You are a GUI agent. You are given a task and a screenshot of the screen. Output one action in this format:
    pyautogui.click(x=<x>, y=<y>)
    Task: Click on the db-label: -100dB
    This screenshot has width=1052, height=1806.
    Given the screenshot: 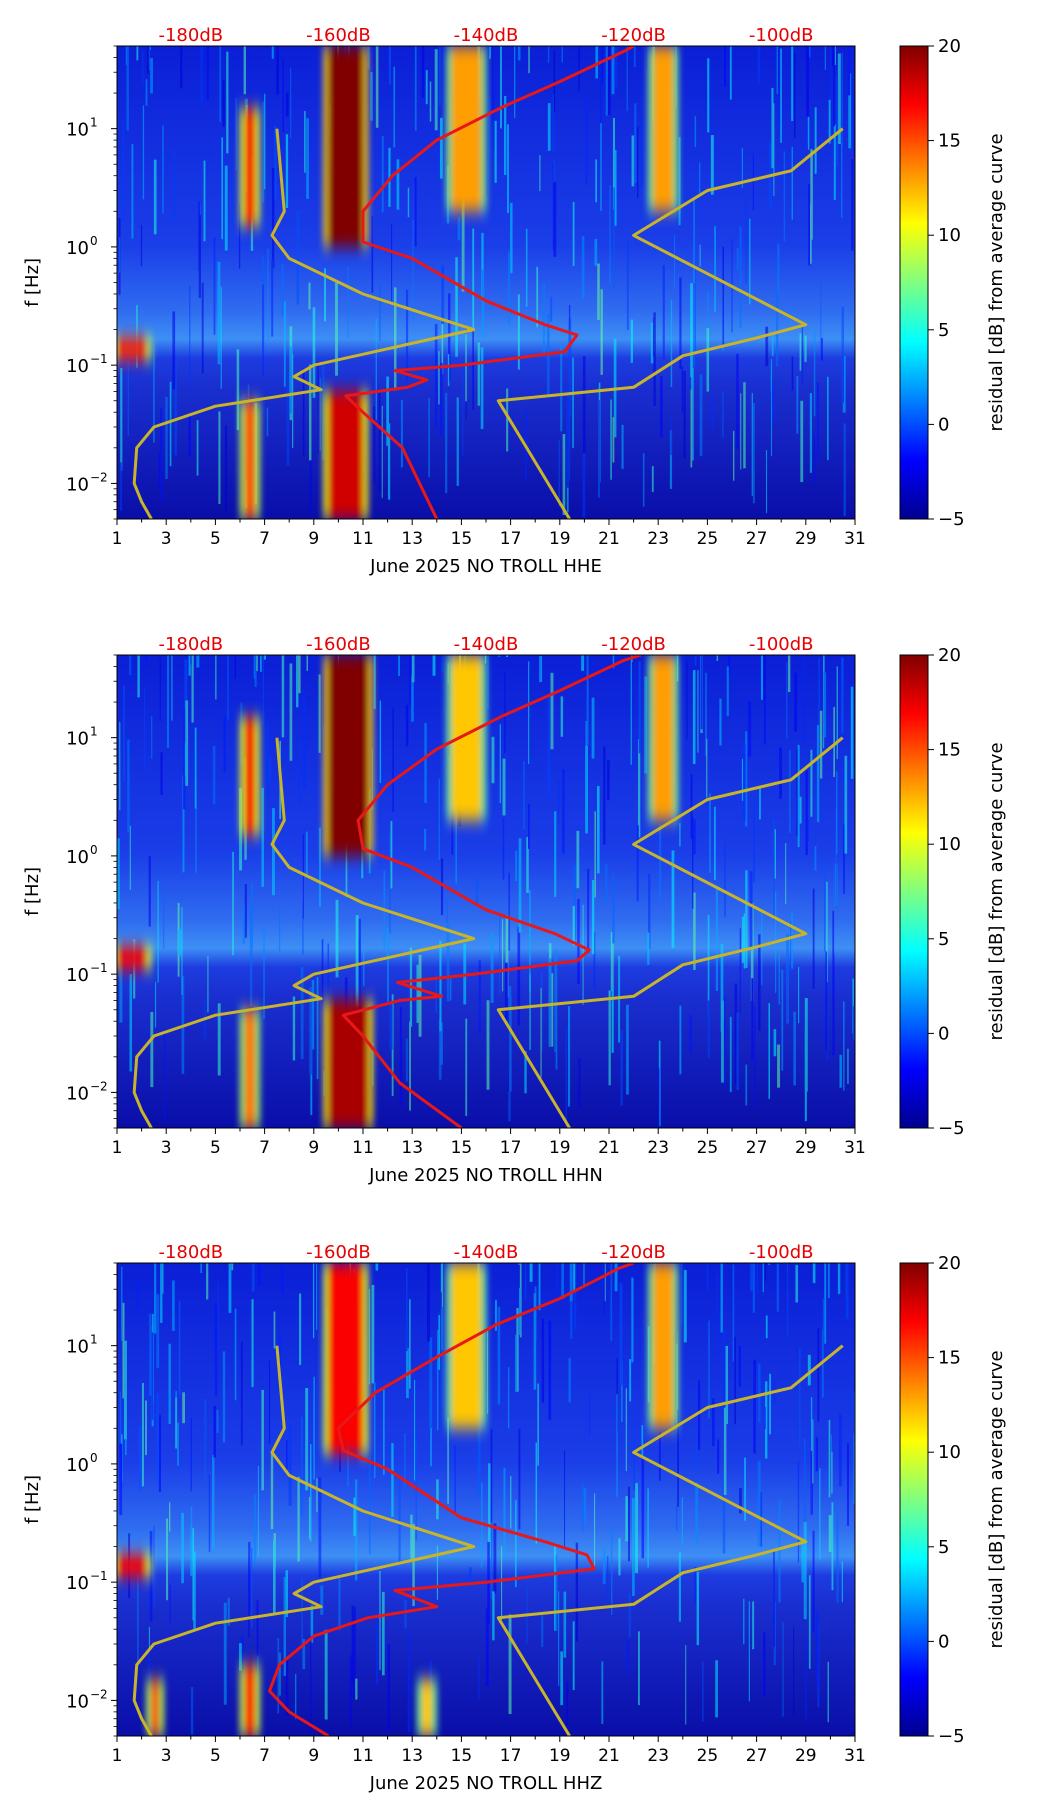 What is the action you would take?
    pyautogui.click(x=781, y=1252)
    